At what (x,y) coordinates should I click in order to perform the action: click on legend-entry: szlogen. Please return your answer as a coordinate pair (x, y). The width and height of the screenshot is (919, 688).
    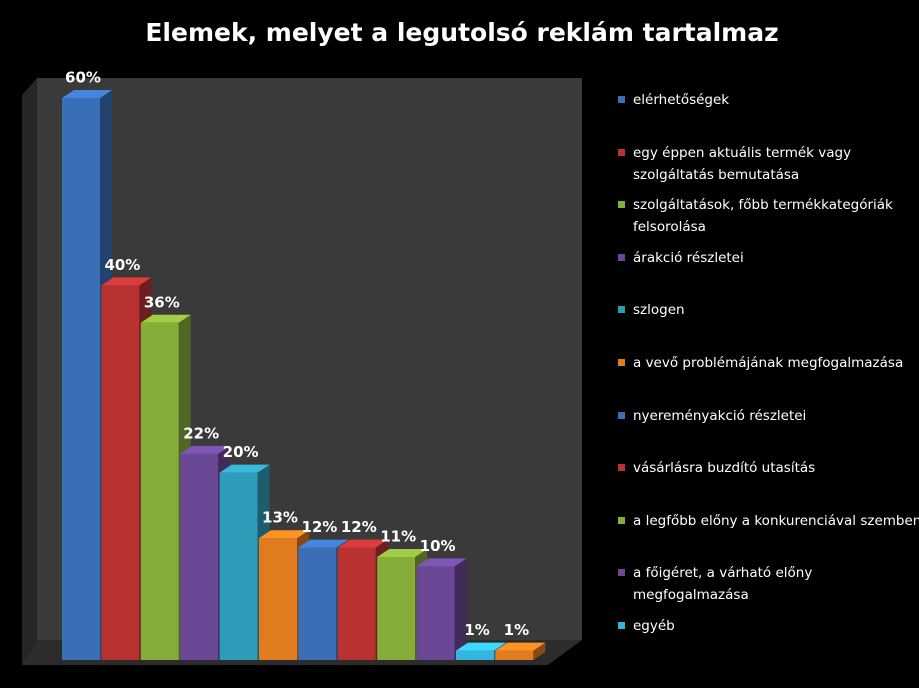
    Looking at the image, I should click on (768, 310).